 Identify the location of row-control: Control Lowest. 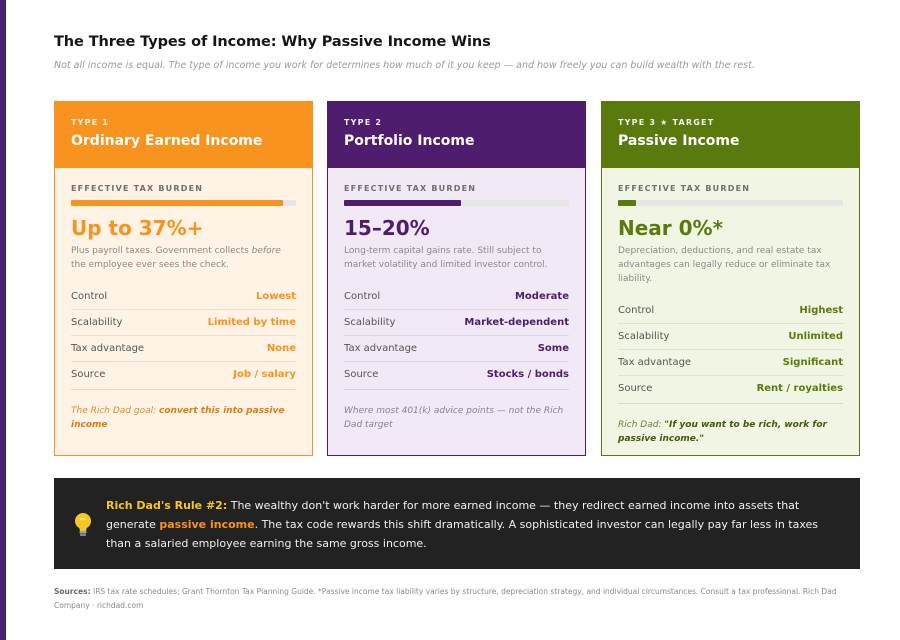
(183, 296).